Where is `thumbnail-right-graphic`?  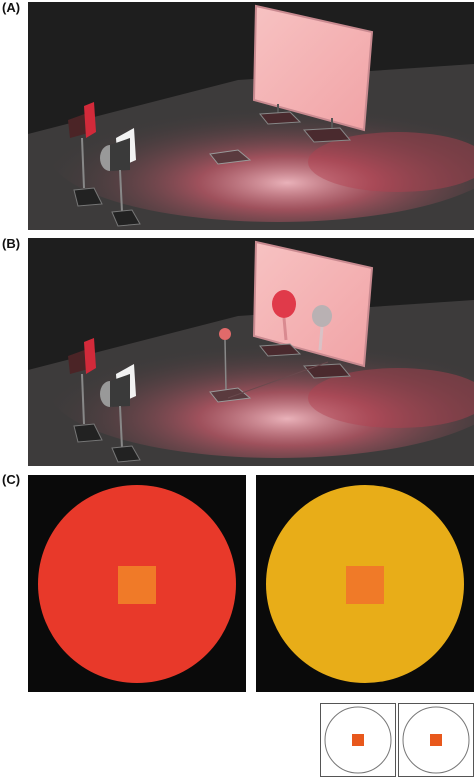 thumbnail-right-graphic is located at coordinates (436, 740).